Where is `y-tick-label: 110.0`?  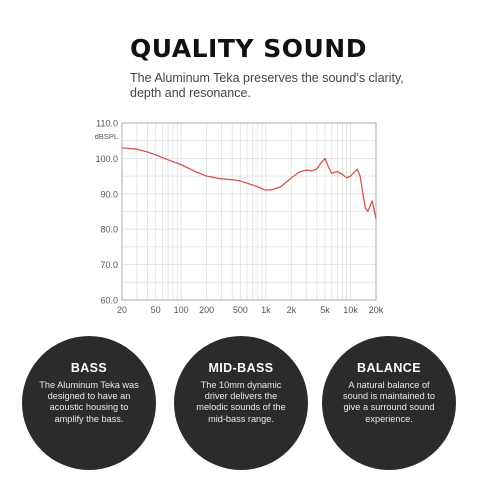 y-tick-label: 110.0 is located at coordinates (107, 124).